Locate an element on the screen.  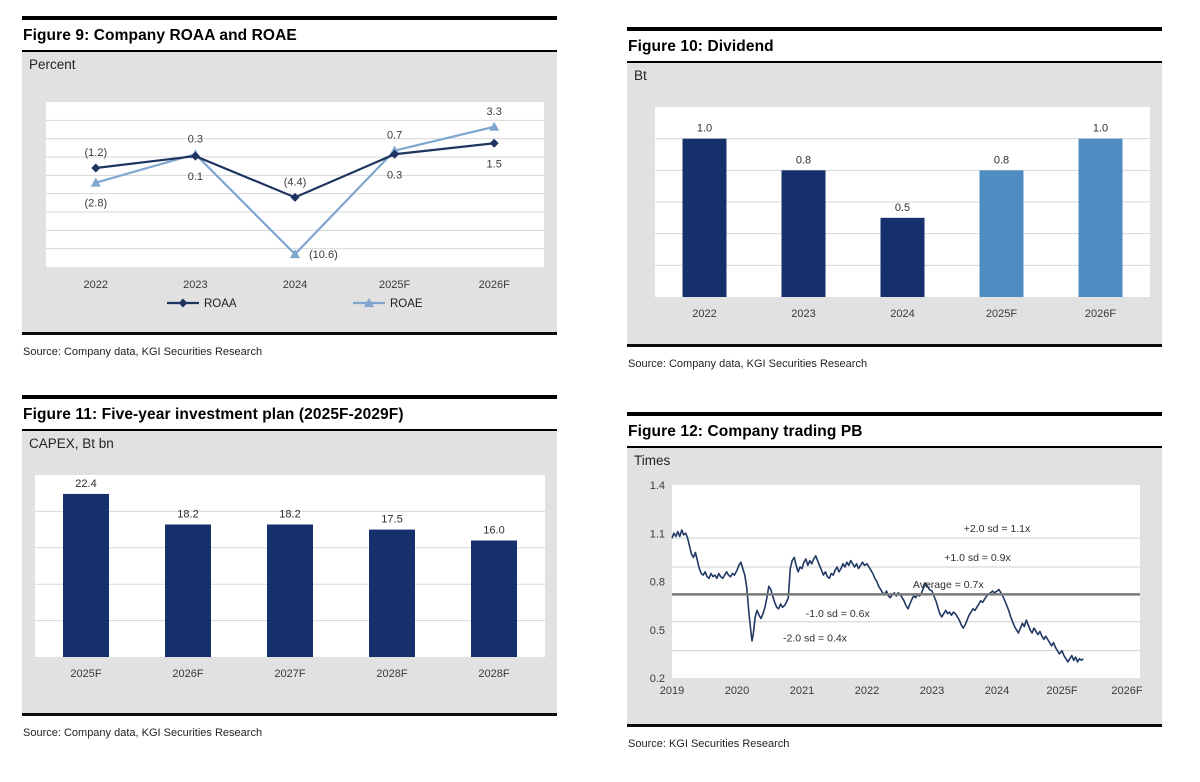
sd-annotation-label: +1.0 sd = 0.9x is located at coordinates (977, 558).